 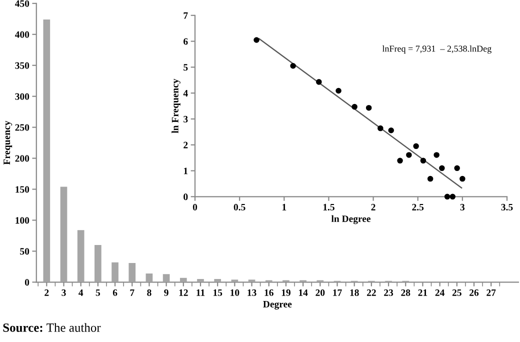 I want to click on x-tick-label: 28, so click(x=405, y=292).